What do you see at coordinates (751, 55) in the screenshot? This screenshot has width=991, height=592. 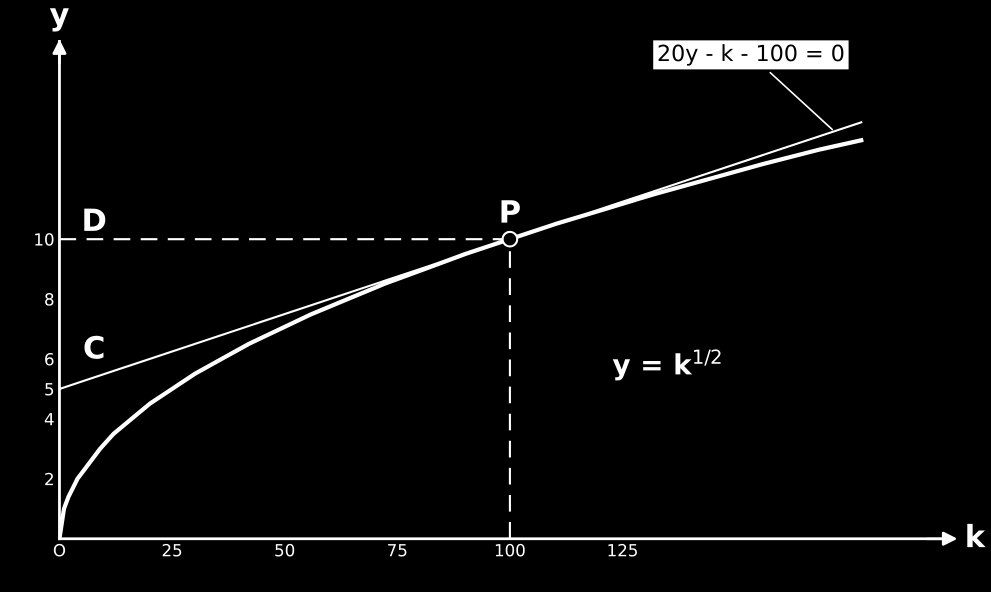 I see `annotation: 20y - k - 100 = 0` at bounding box center [751, 55].